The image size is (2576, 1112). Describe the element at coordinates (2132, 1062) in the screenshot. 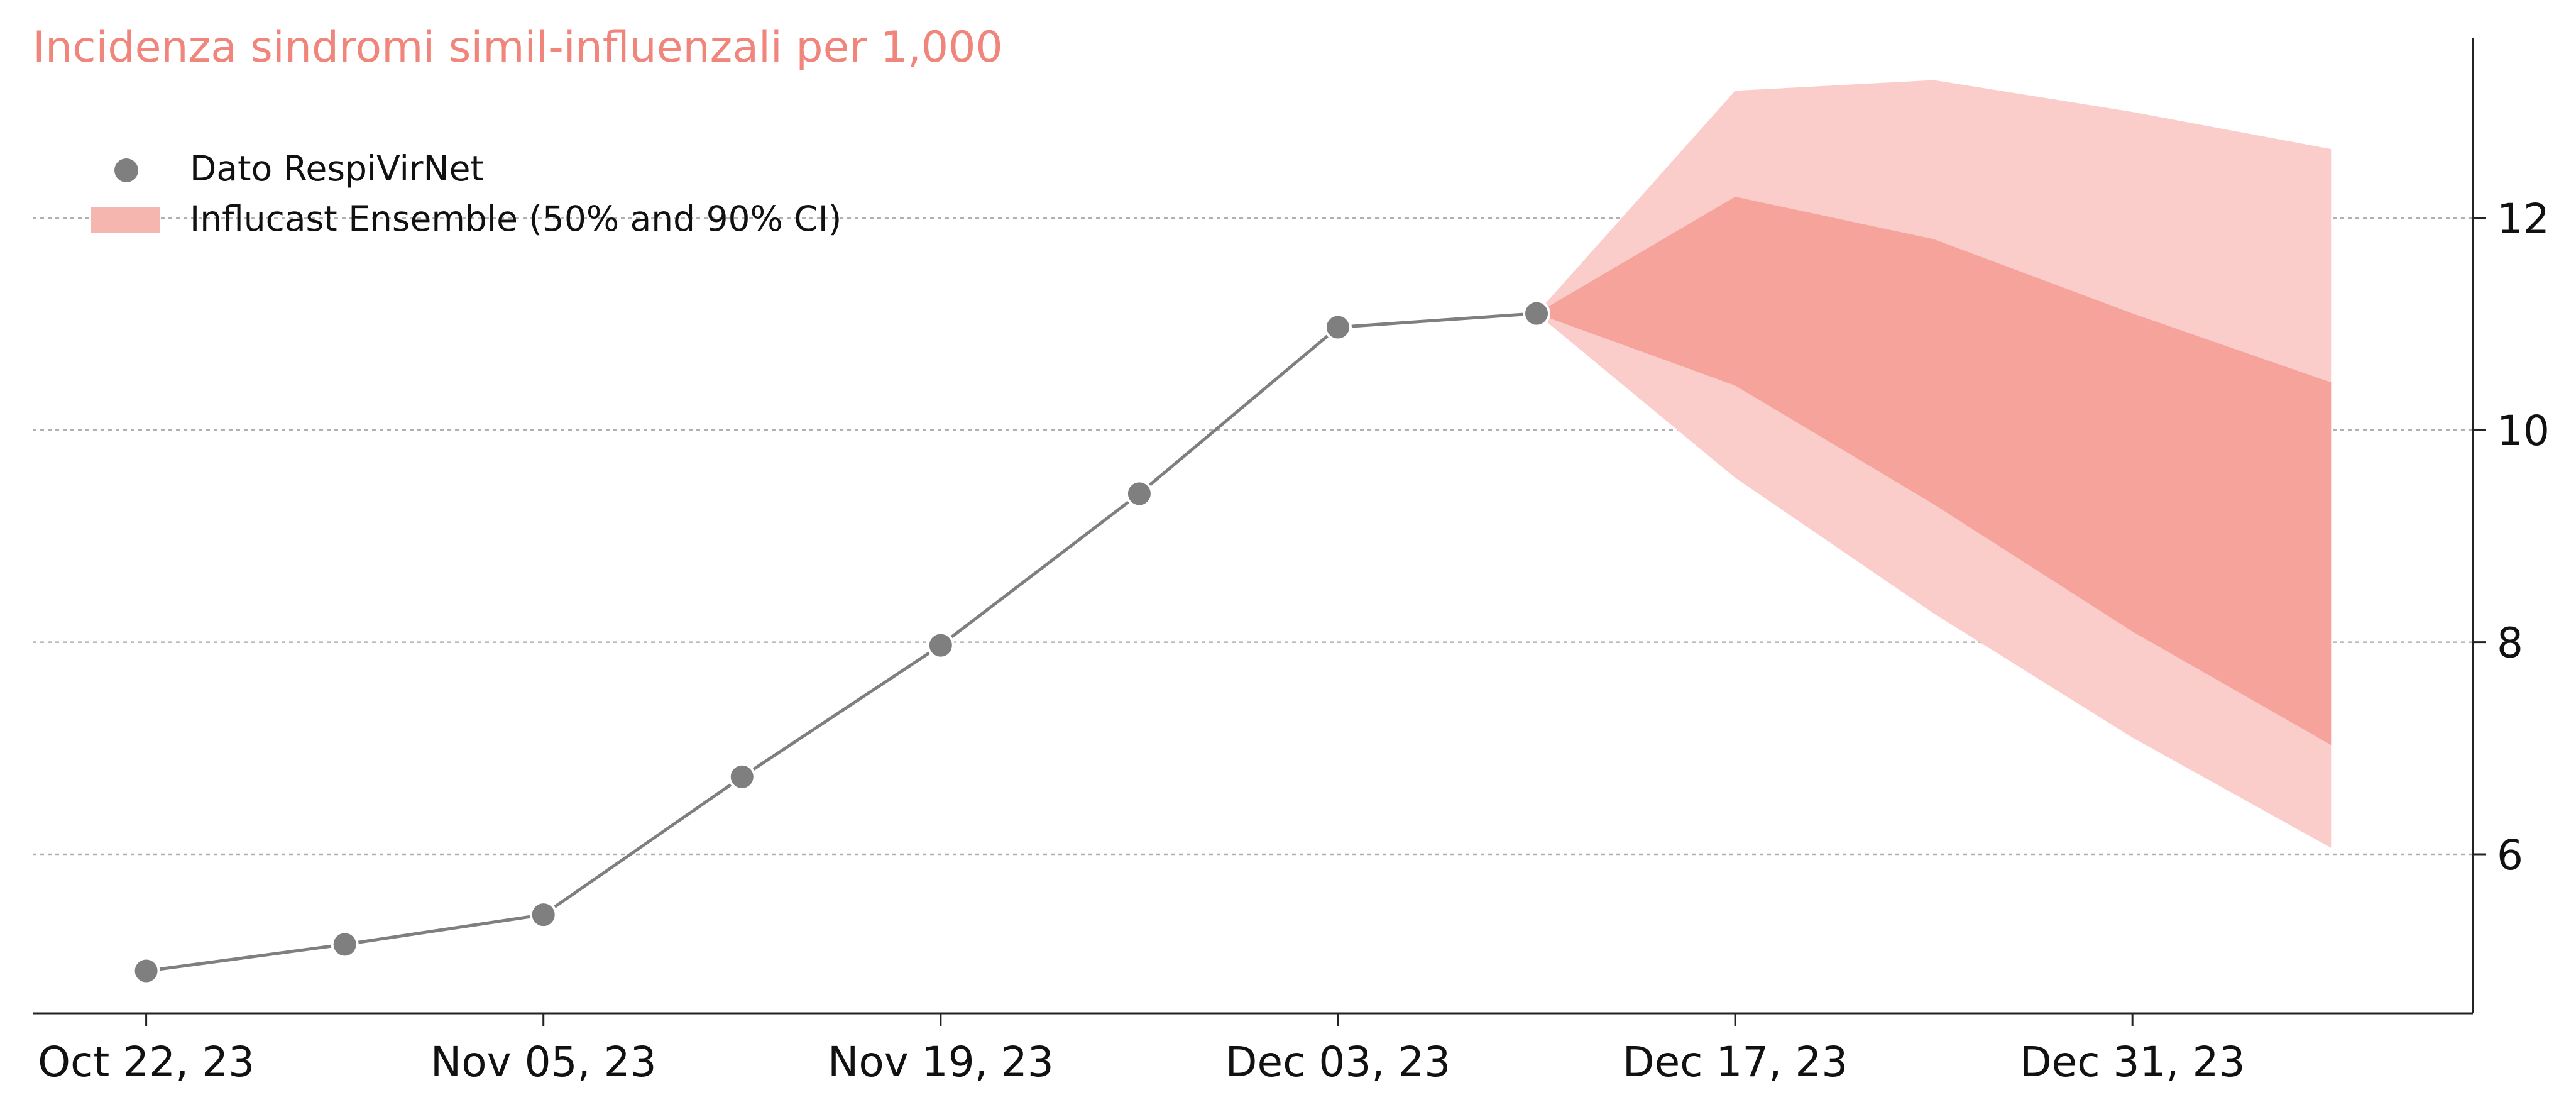

I see `x-tick-label: Dec 31, 23` at that location.